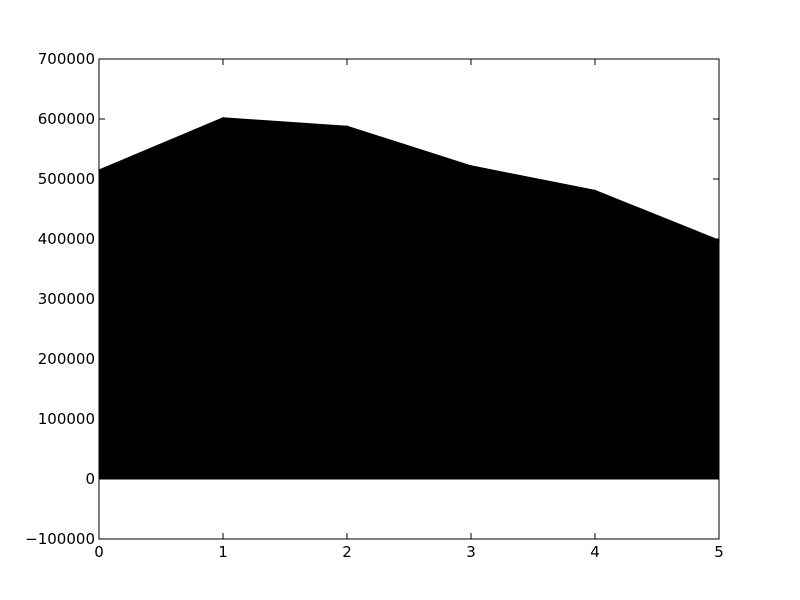  Describe the element at coordinates (471, 552) in the screenshot. I see `x-tick-label: 3` at that location.